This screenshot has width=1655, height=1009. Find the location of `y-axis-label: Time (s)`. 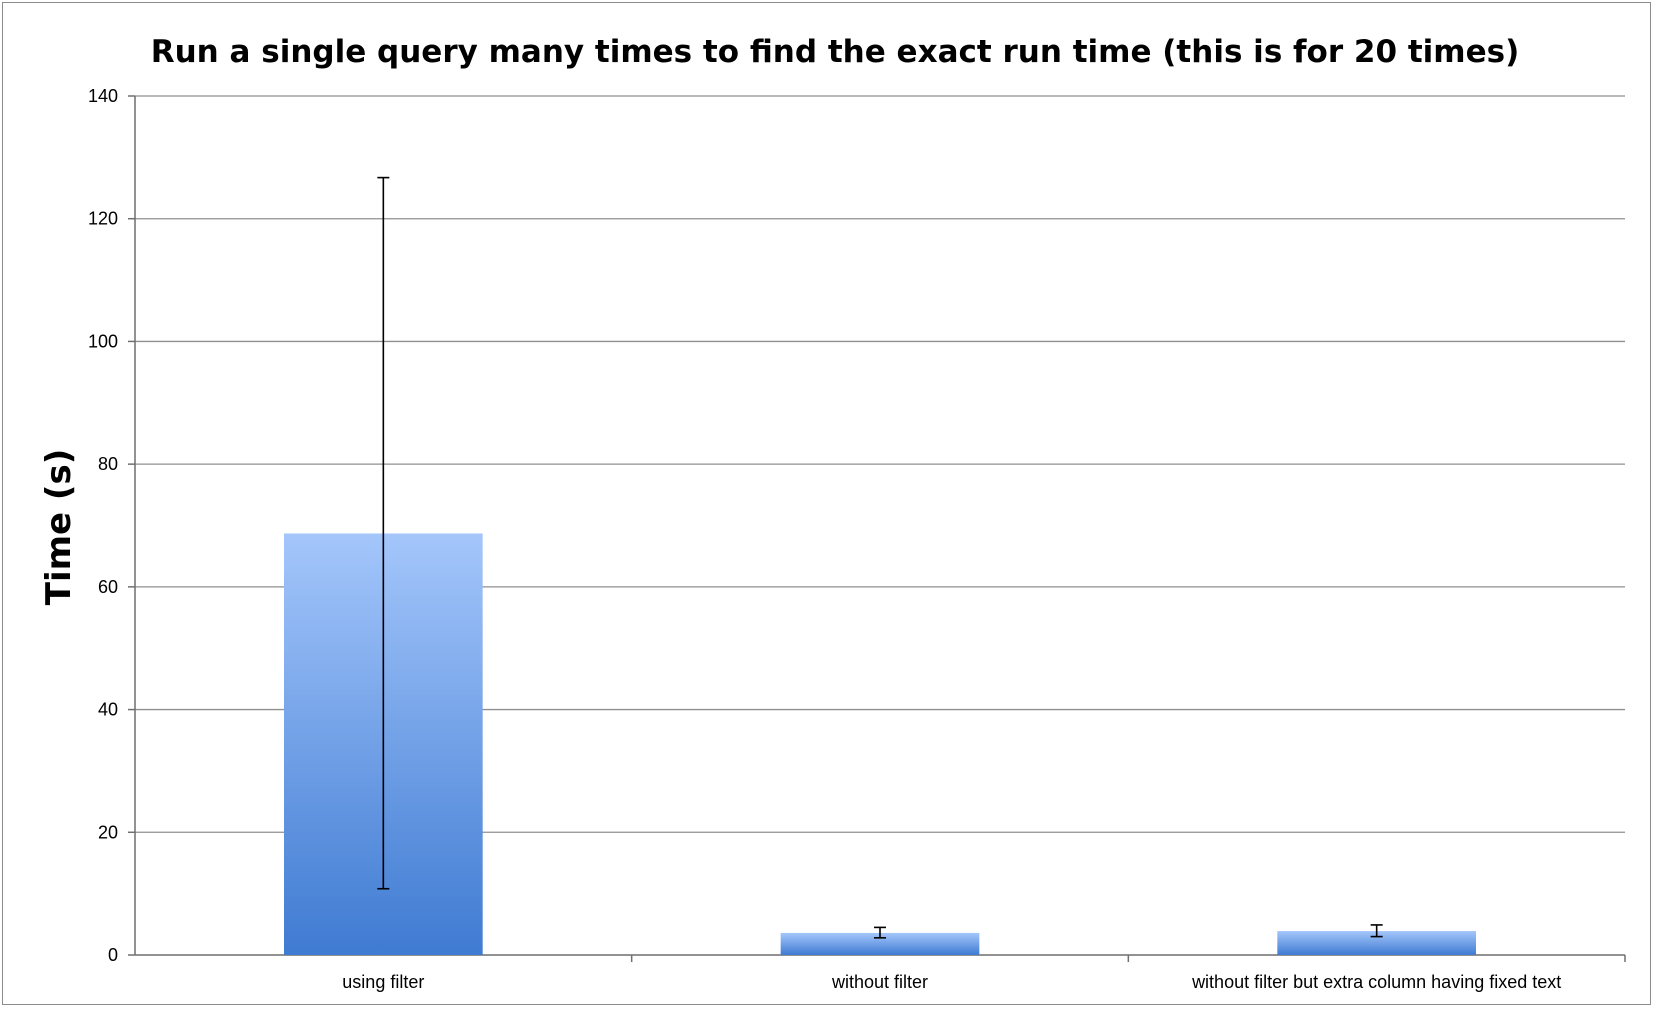

y-axis-label: Time (s) is located at coordinates (59, 527).